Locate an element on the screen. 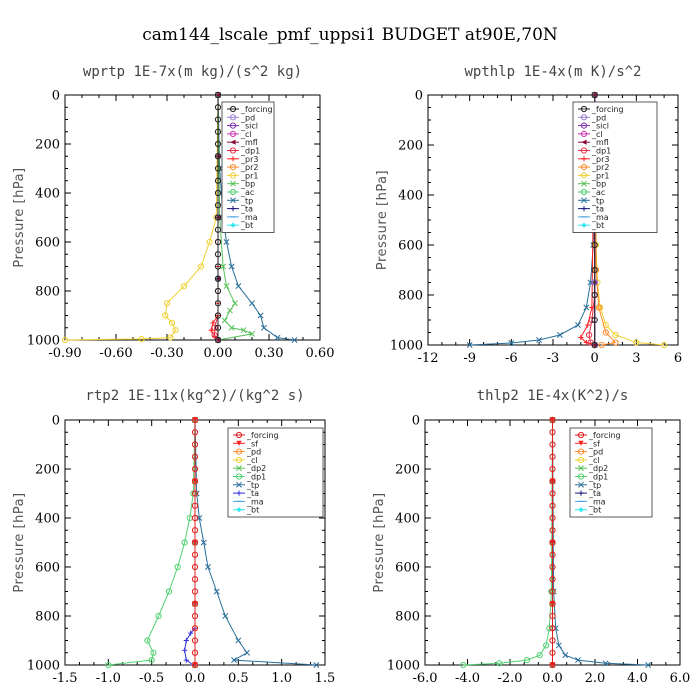 The image size is (700, 700). x-tick-label: 0.00 is located at coordinates (218, 353).